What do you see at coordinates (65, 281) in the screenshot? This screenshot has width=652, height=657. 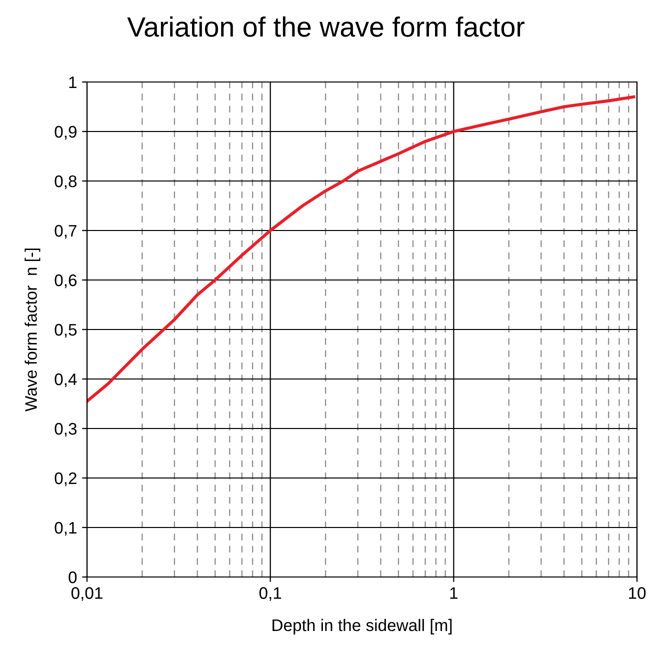 I see `y-tick-label: 0,6` at bounding box center [65, 281].